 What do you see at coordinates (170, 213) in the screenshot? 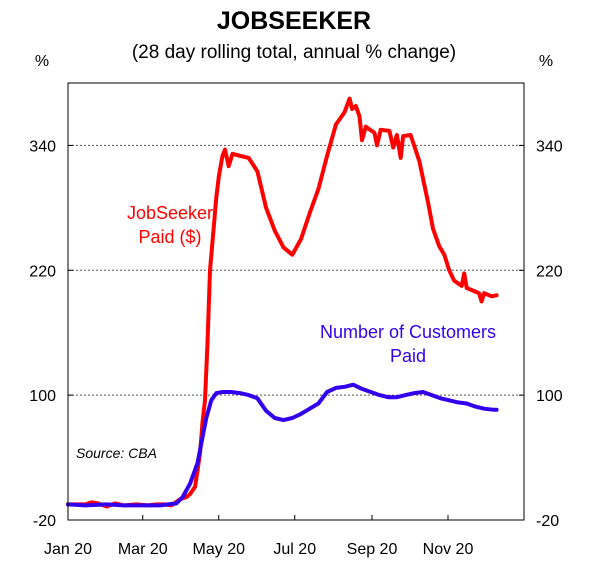
I see `series-label-jobseeker-line1: JobSeeker` at bounding box center [170, 213].